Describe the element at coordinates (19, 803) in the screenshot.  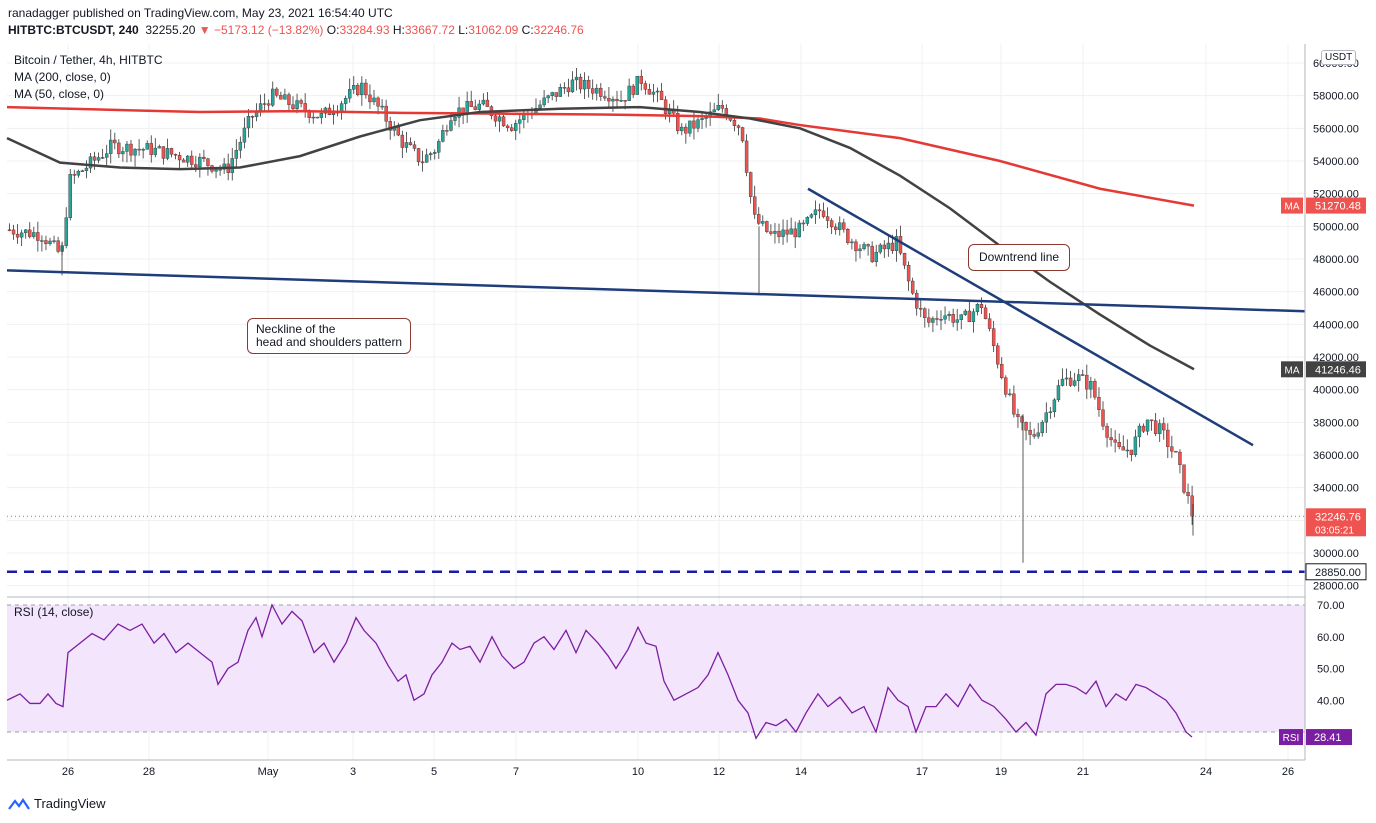
I see `tradingview-logo-icon` at that location.